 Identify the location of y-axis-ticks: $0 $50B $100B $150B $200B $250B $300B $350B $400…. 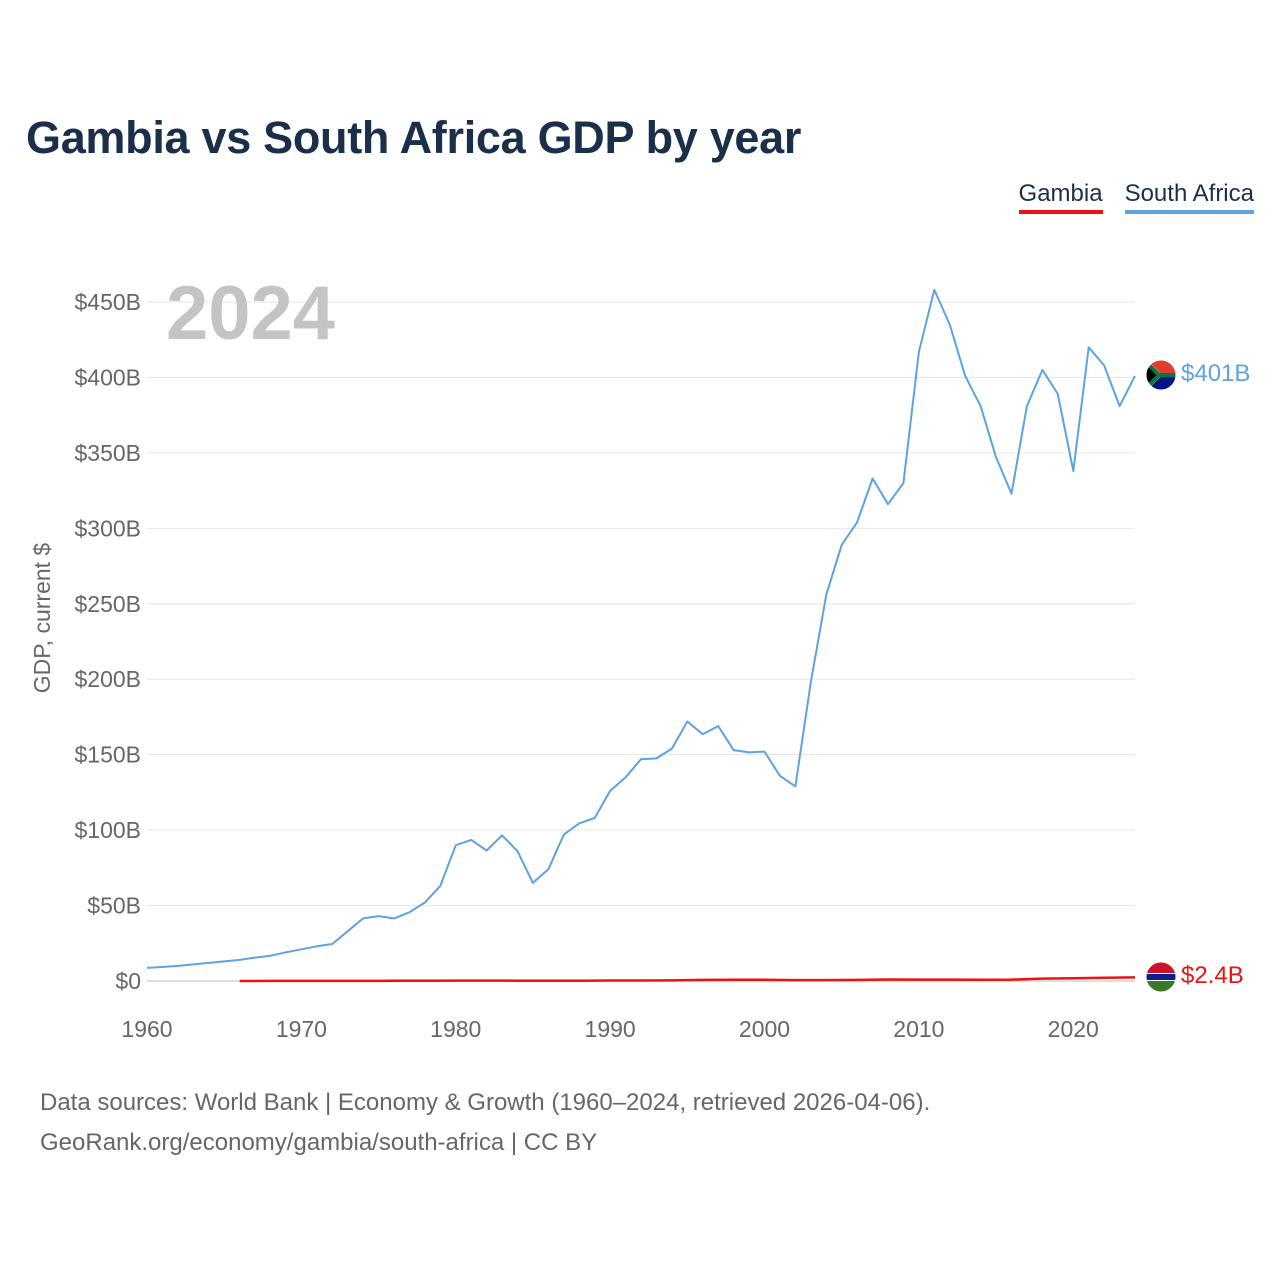
(107, 641).